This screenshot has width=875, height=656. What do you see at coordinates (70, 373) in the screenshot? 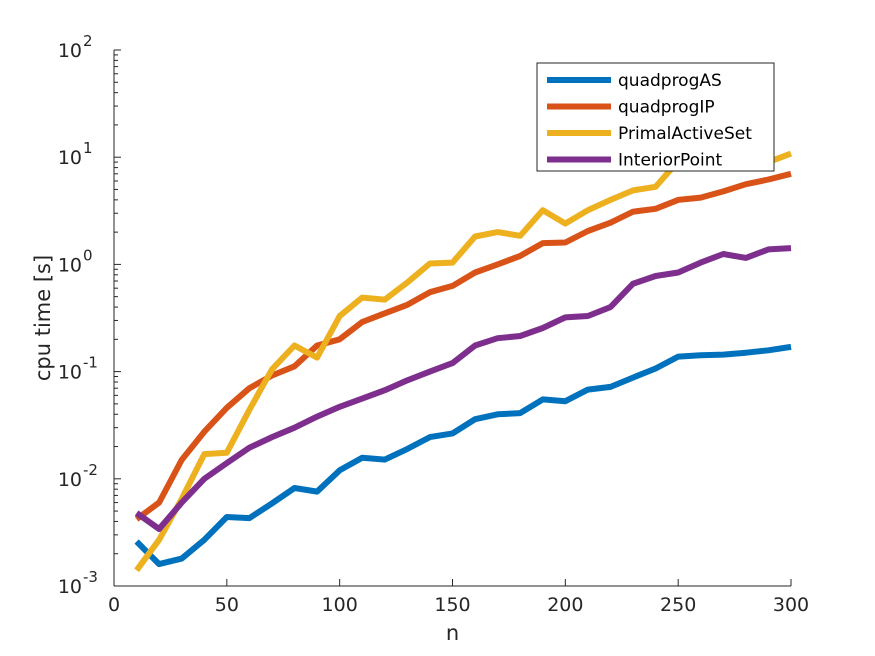
I see `y-tick-label-2: 10` at bounding box center [70, 373].